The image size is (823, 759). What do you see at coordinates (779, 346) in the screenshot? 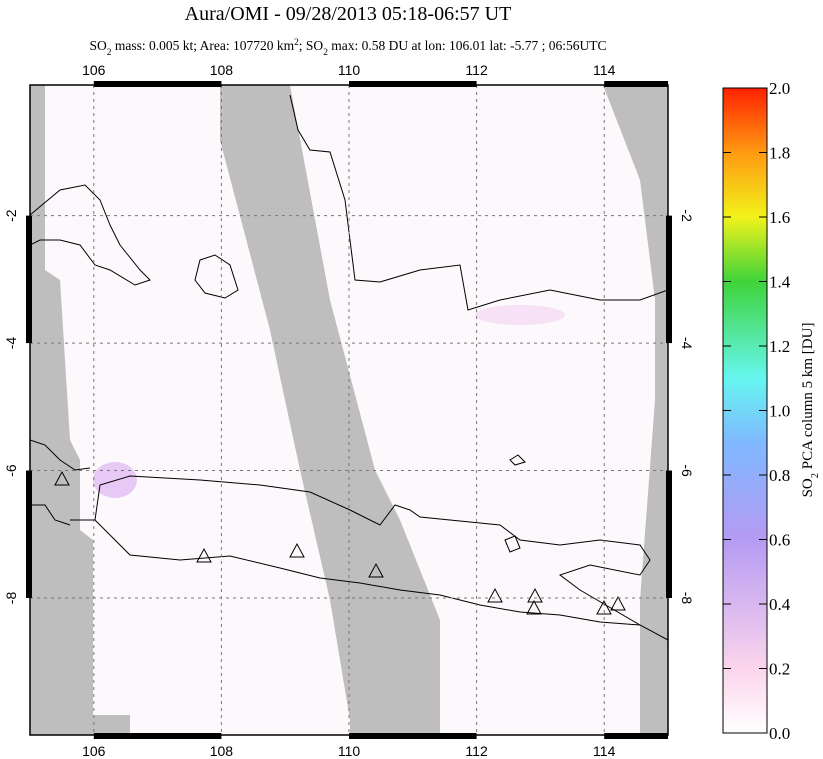
I see `colorbar-tick-label: 1.2` at bounding box center [779, 346].